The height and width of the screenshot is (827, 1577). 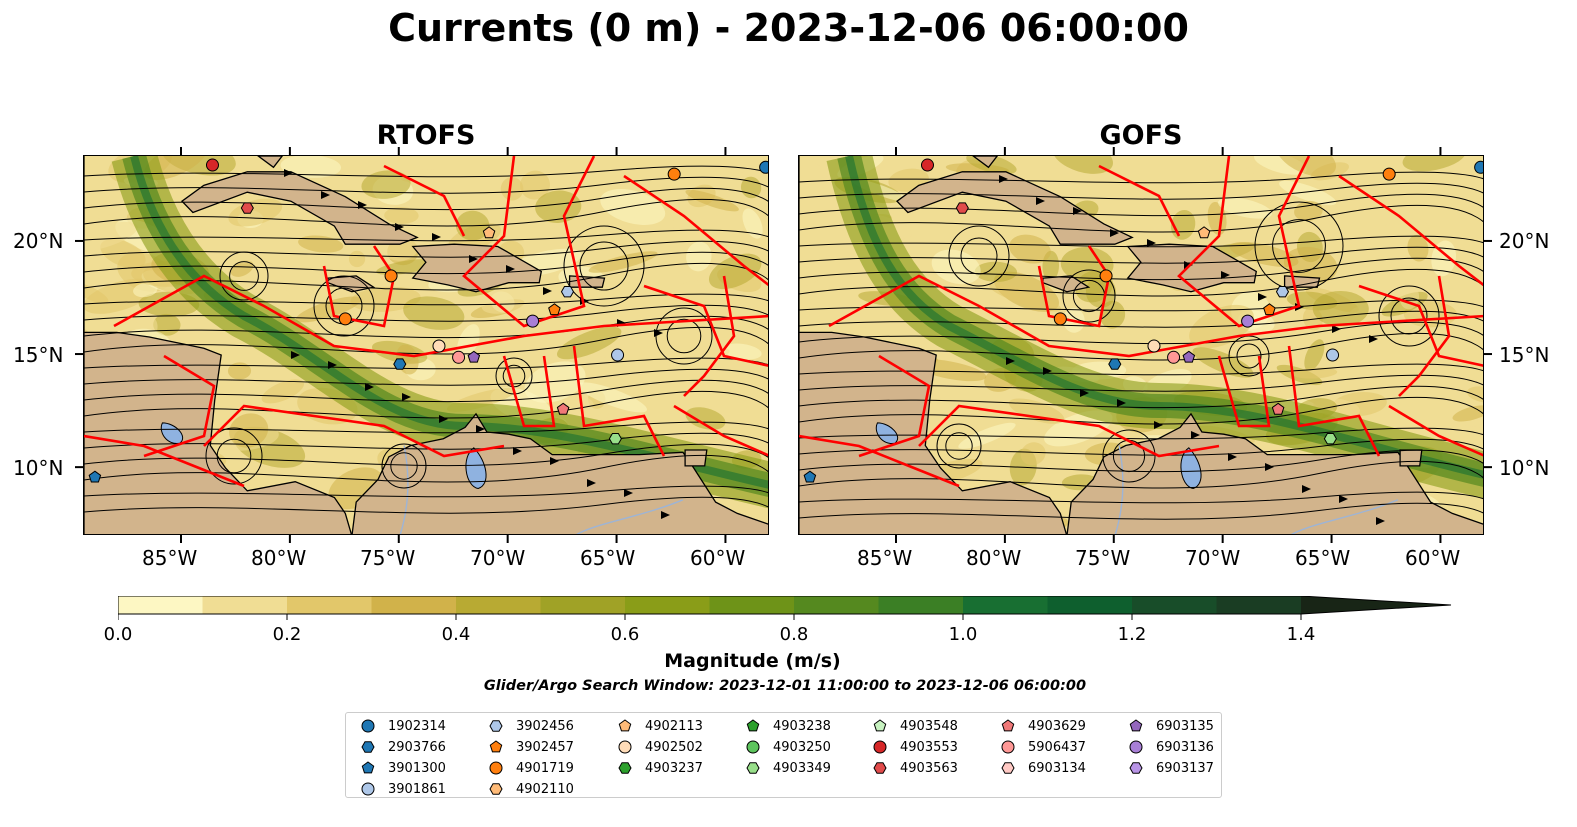 I want to click on colorbar-tick-2: 0.4, so click(x=456, y=634).